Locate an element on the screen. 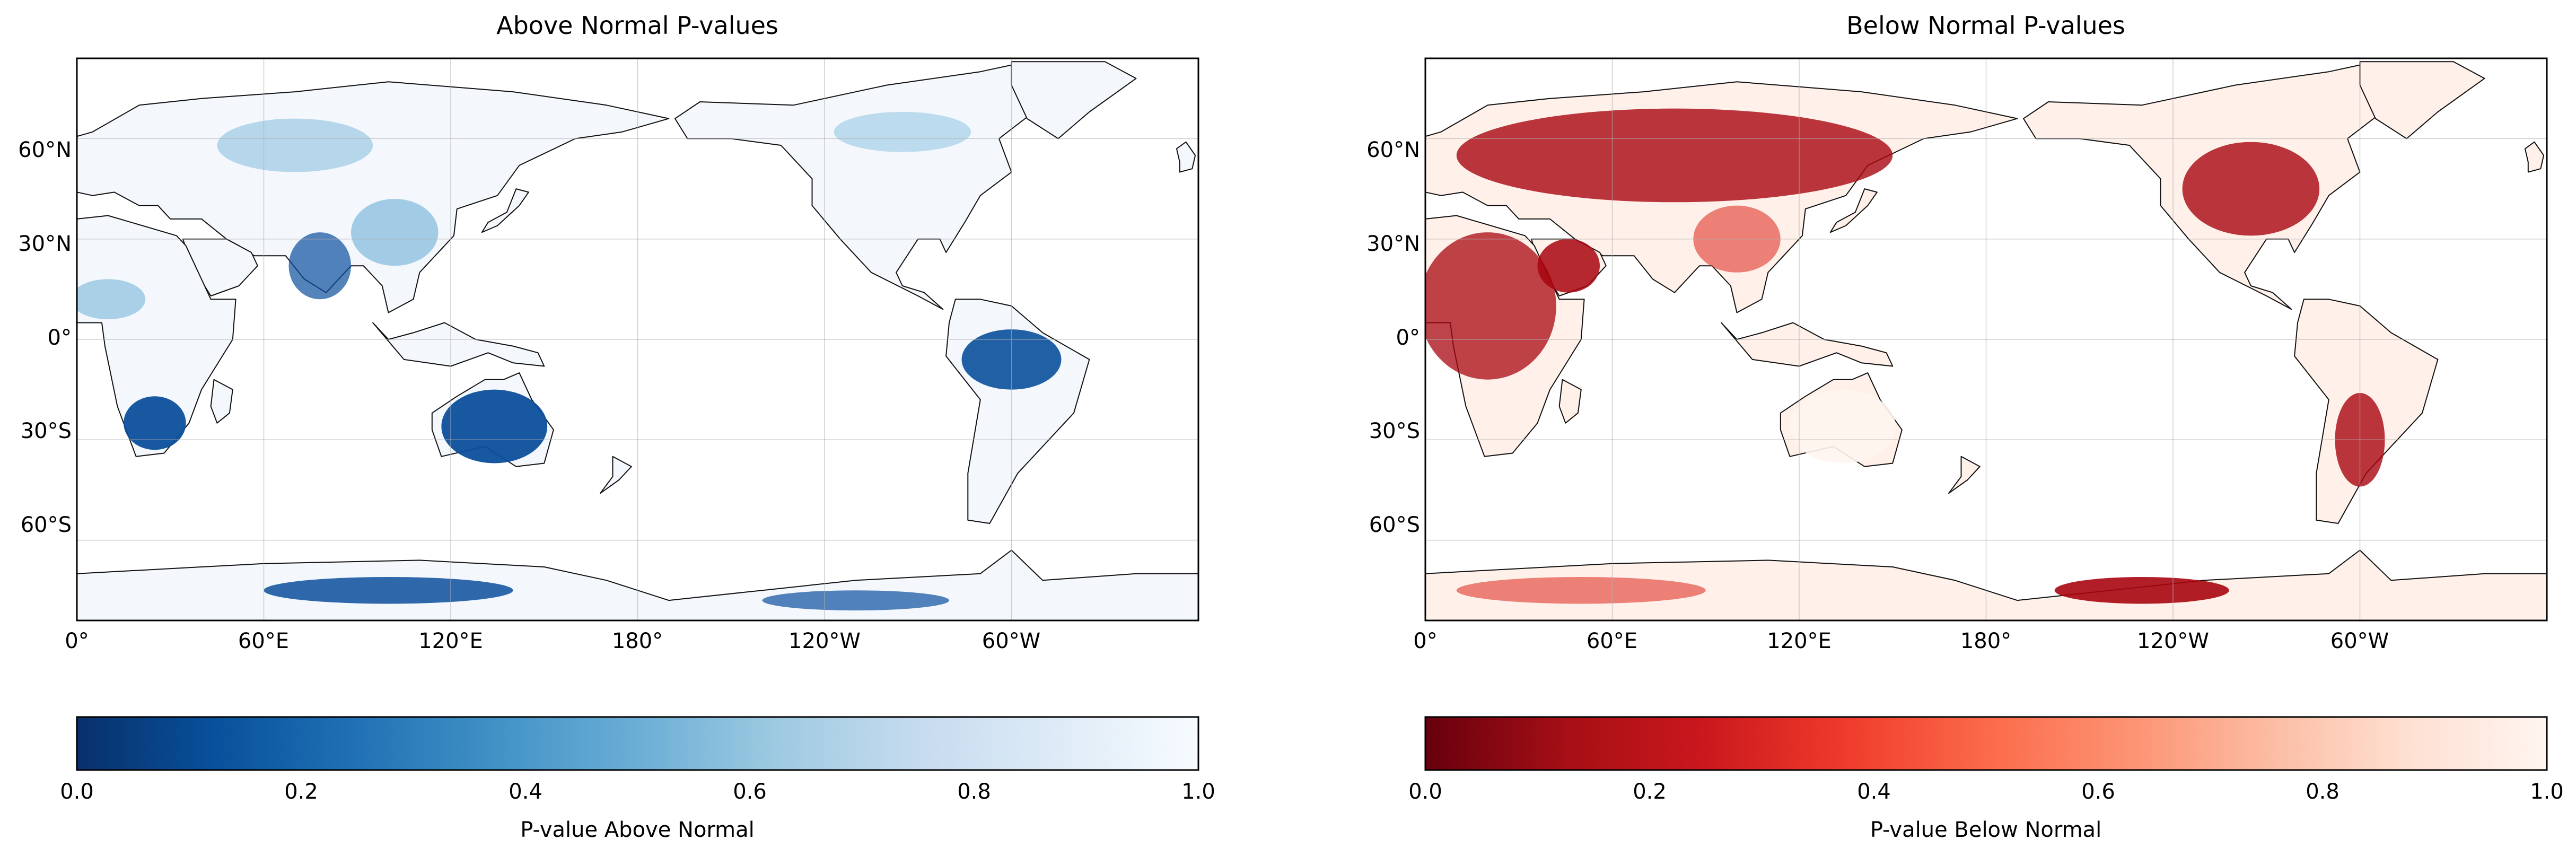 The height and width of the screenshot is (857, 2576). colorbar-label: P-value Below Normal is located at coordinates (1985, 830).